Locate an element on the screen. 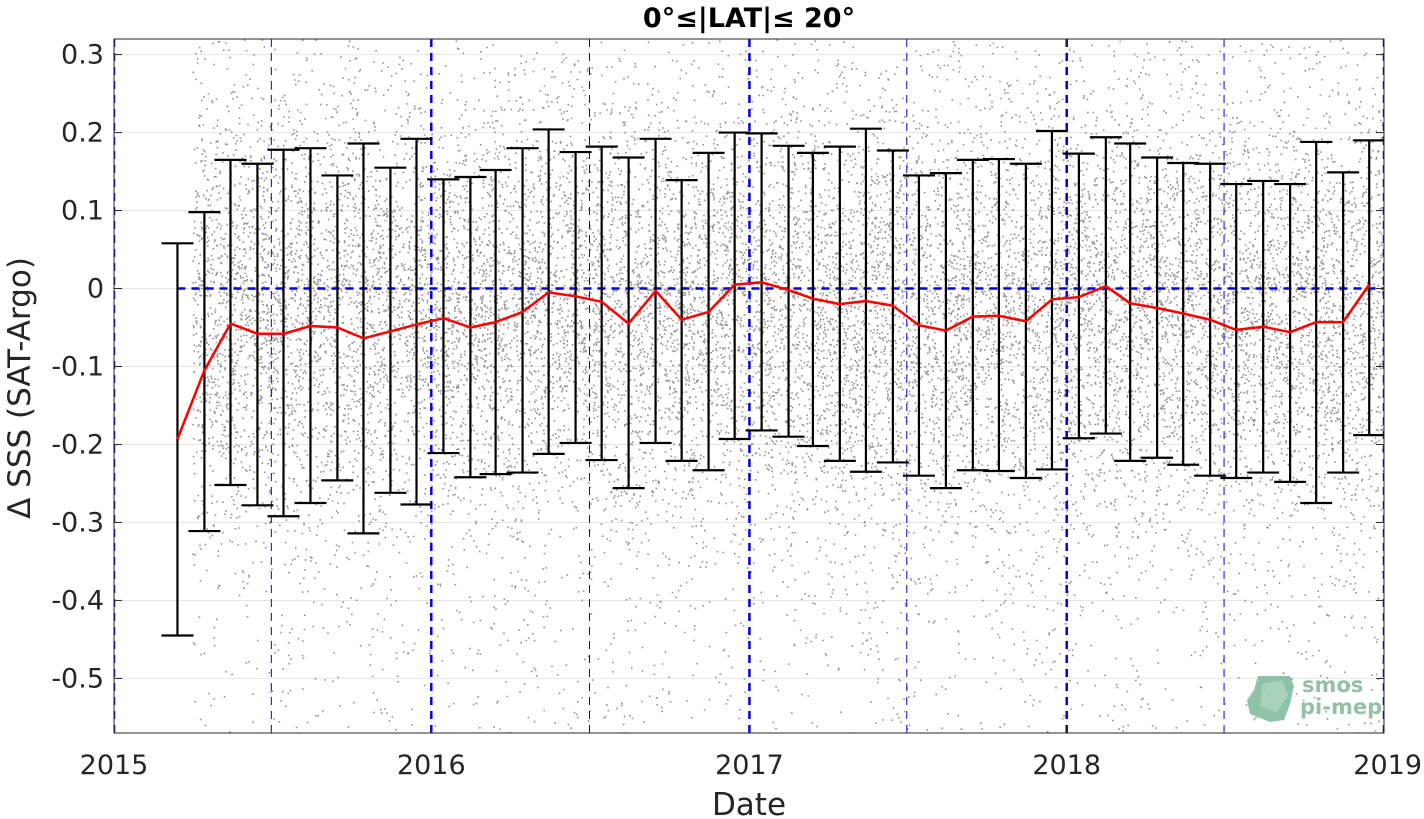  y-tick-label: -0.1 is located at coordinates (77, 367).